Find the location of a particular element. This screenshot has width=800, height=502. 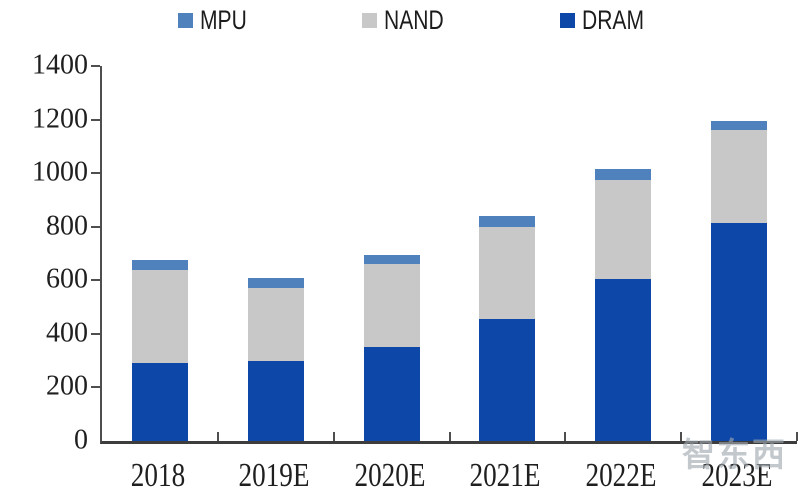

bar-2020e is located at coordinates (391, 347).